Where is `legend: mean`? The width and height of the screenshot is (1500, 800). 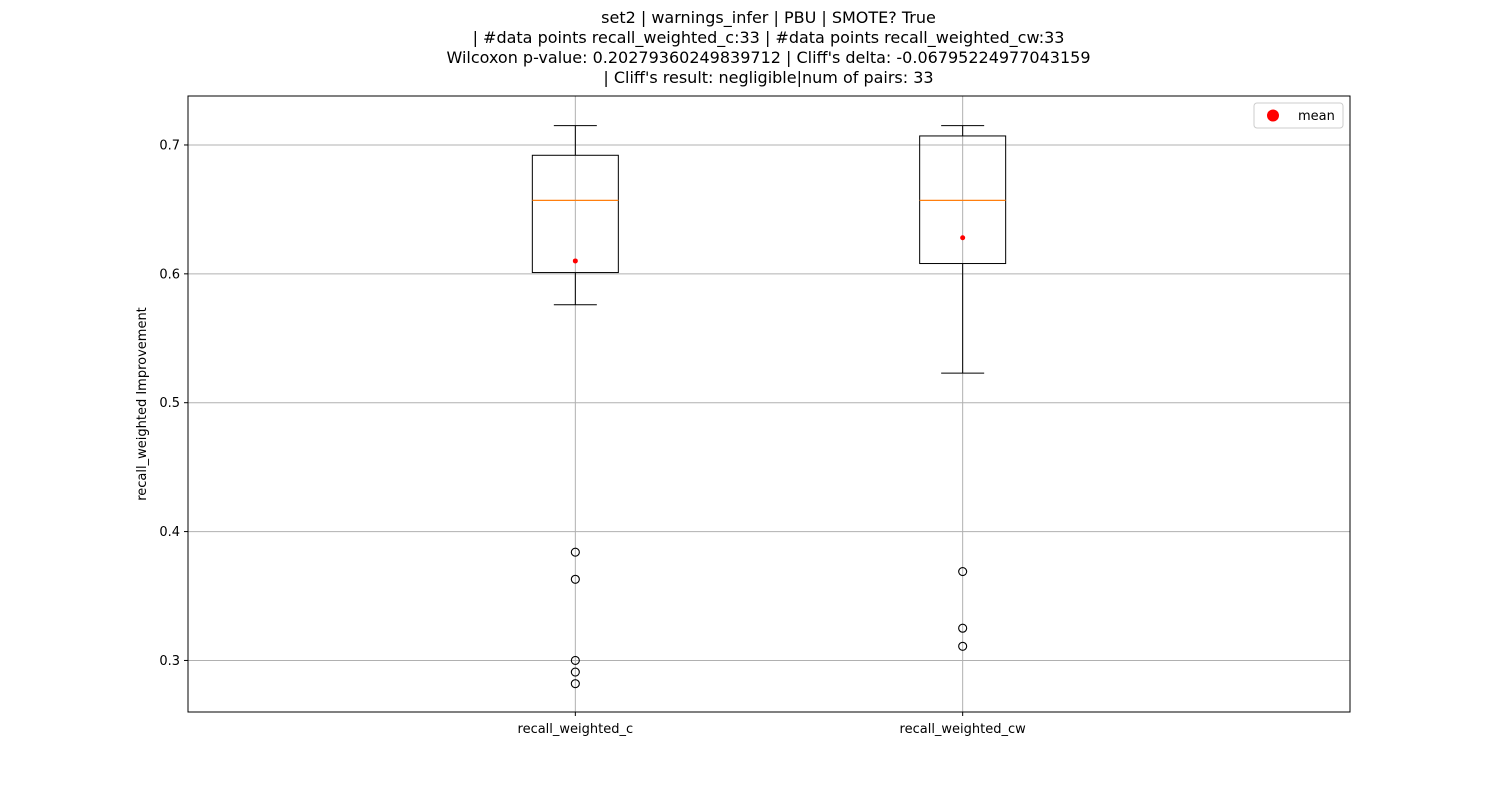 legend: mean is located at coordinates (1298, 115).